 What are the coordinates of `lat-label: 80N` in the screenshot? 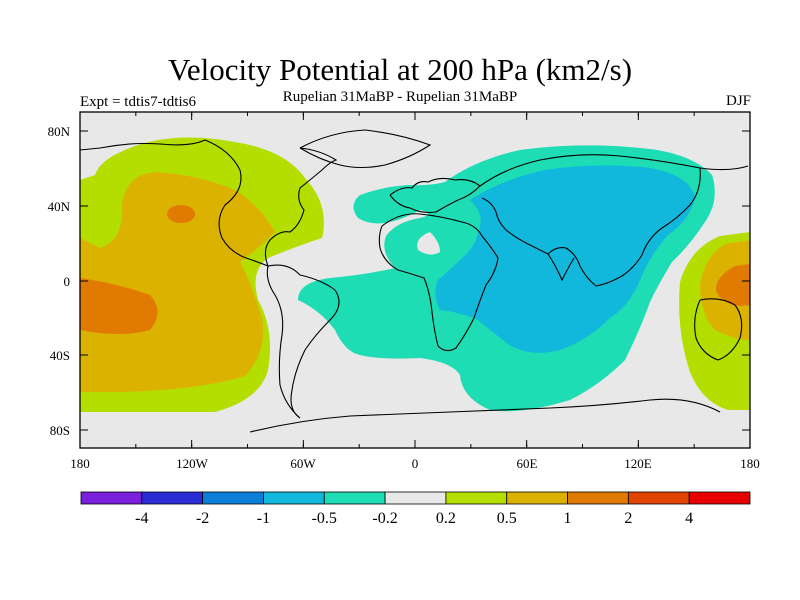 It's located at (59, 131).